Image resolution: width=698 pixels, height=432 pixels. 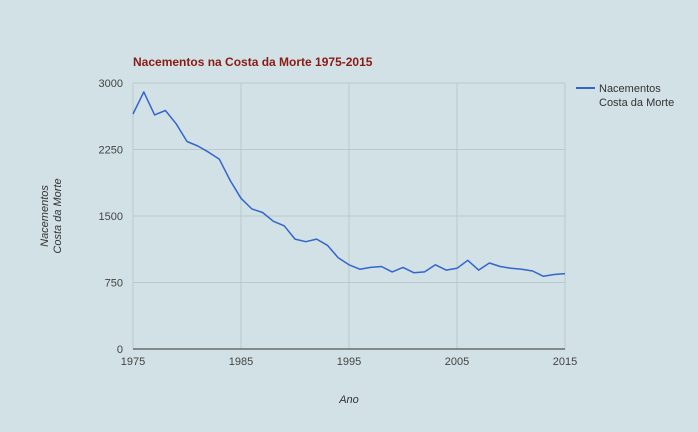 I want to click on x-axis-title: Ano, so click(x=348, y=400).